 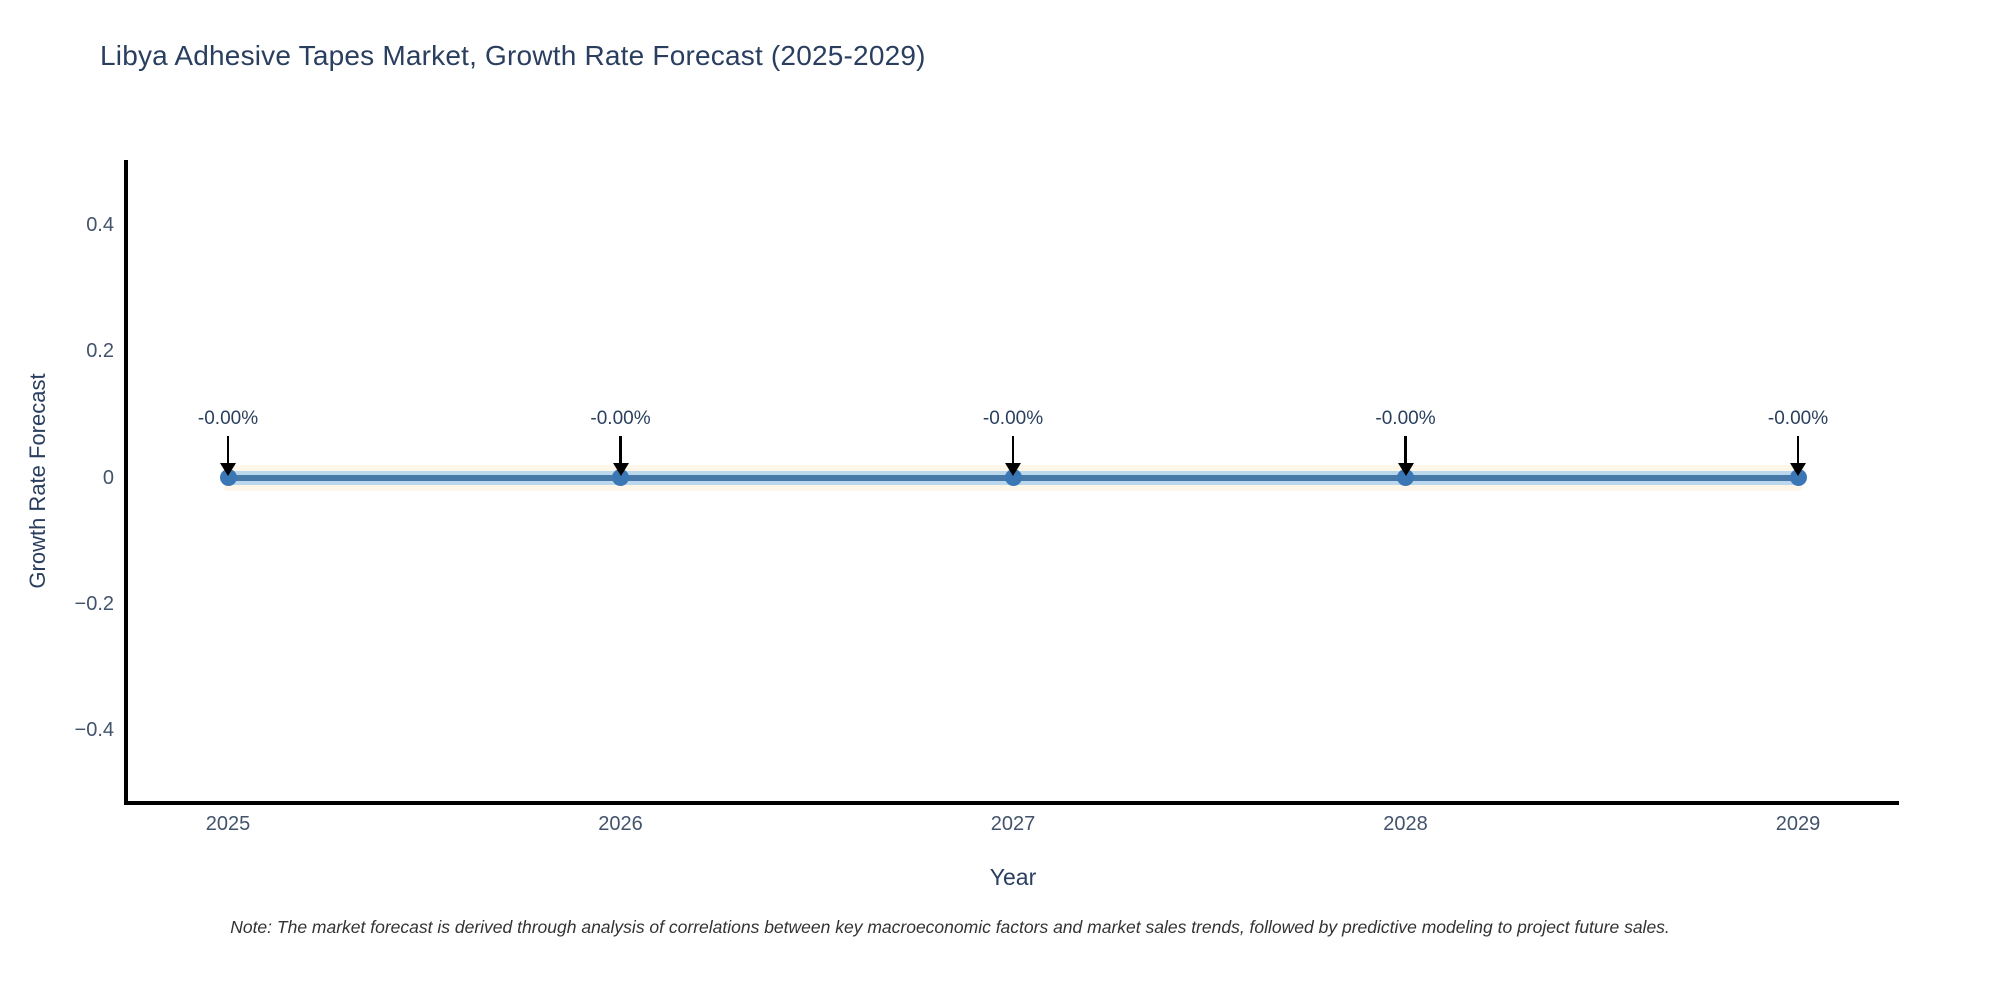 I want to click on x-axis-title: Year, so click(x=1013, y=877).